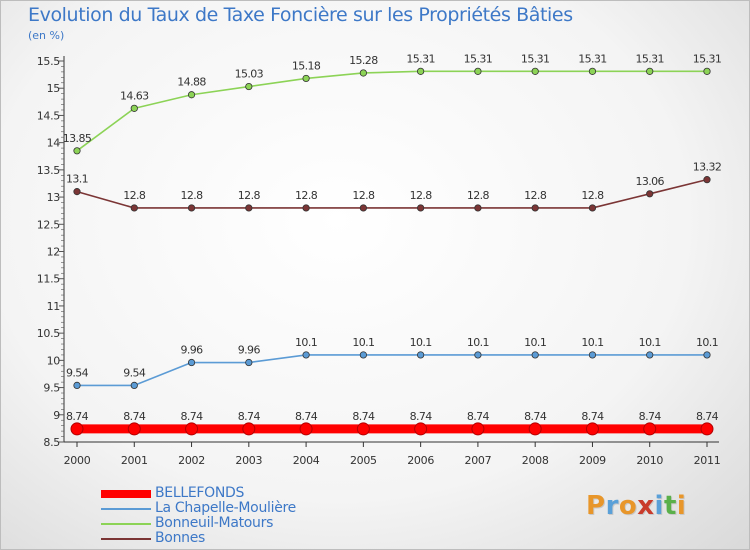 This screenshot has width=750, height=550. What do you see at coordinates (191, 82) in the screenshot?
I see `data-label: 14.88` at bounding box center [191, 82].